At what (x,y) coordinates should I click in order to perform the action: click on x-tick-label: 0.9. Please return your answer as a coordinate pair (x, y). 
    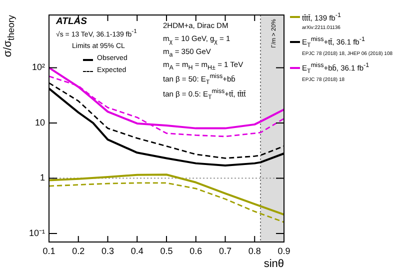
    Looking at the image, I should click on (284, 251).